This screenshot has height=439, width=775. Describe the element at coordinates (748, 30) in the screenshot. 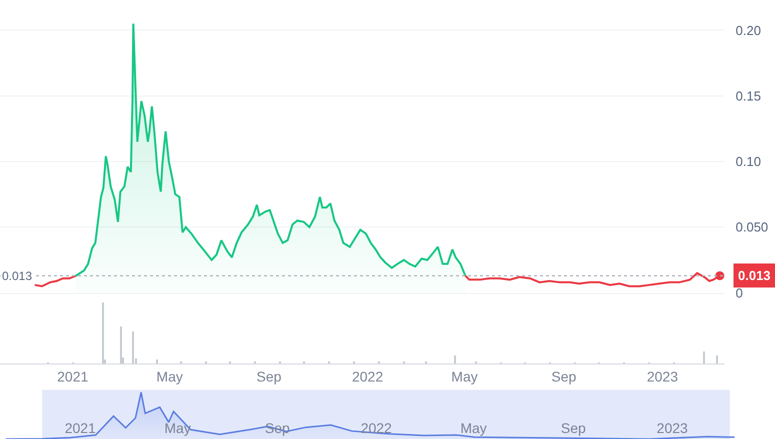

I see `y-tick-label: 0.20` at that location.